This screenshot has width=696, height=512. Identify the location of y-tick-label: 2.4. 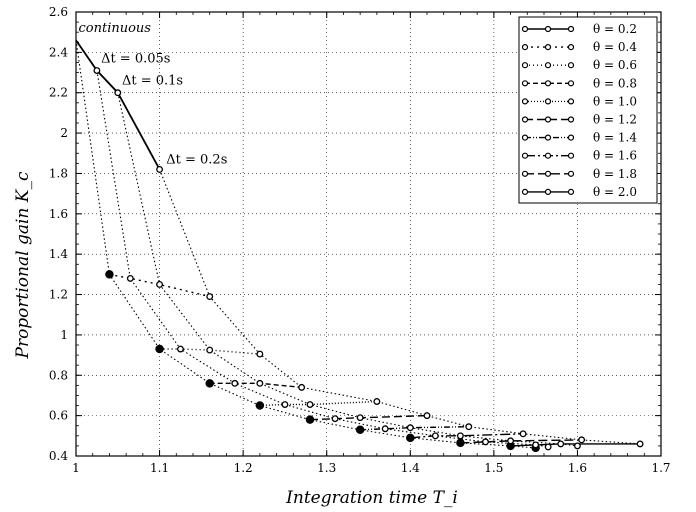
(58, 52).